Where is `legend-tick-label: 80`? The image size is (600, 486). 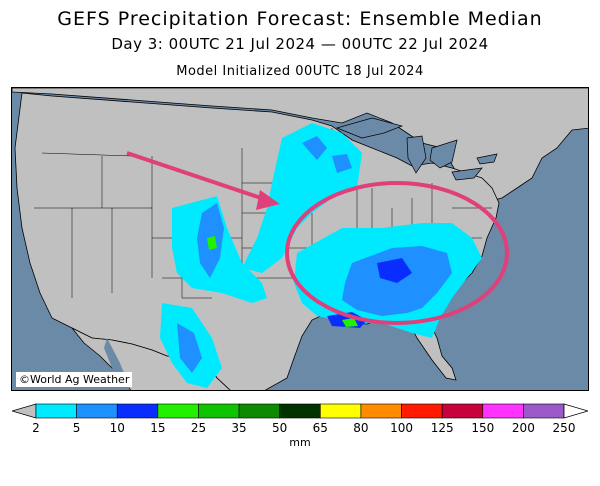 legend-tick-label: 80 is located at coordinates (360, 428).